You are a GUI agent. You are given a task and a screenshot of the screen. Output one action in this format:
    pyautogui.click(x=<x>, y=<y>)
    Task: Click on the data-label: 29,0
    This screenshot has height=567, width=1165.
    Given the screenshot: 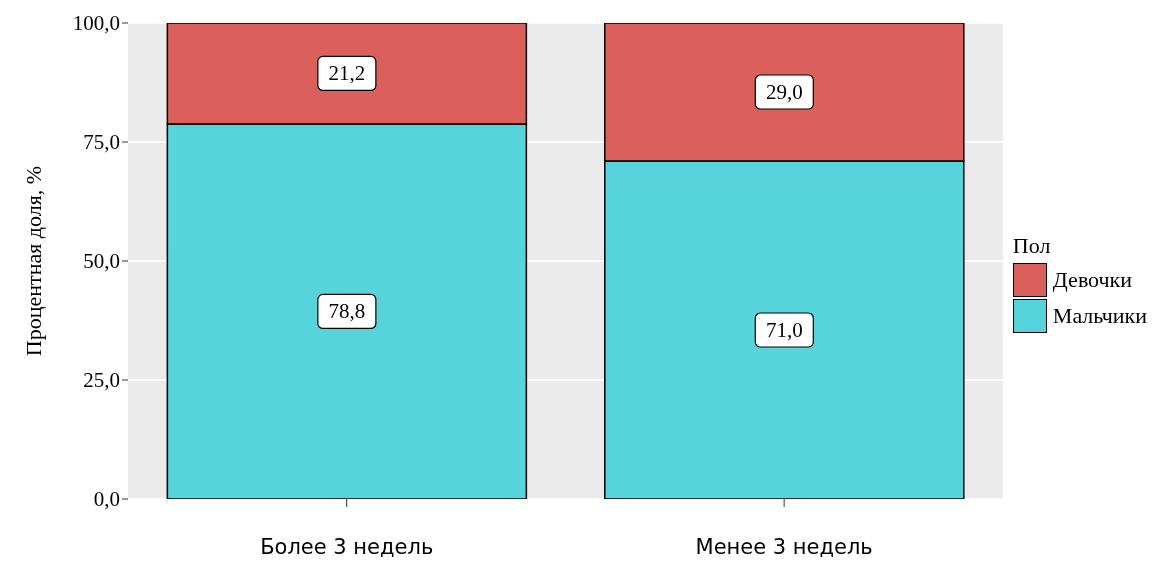 What is the action you would take?
    pyautogui.click(x=784, y=92)
    